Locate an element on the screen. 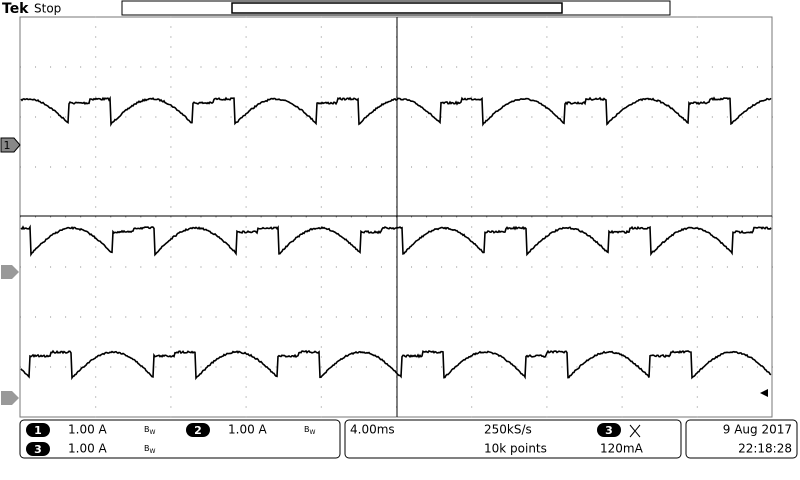  ch3-marker is located at coordinates (10, 398).